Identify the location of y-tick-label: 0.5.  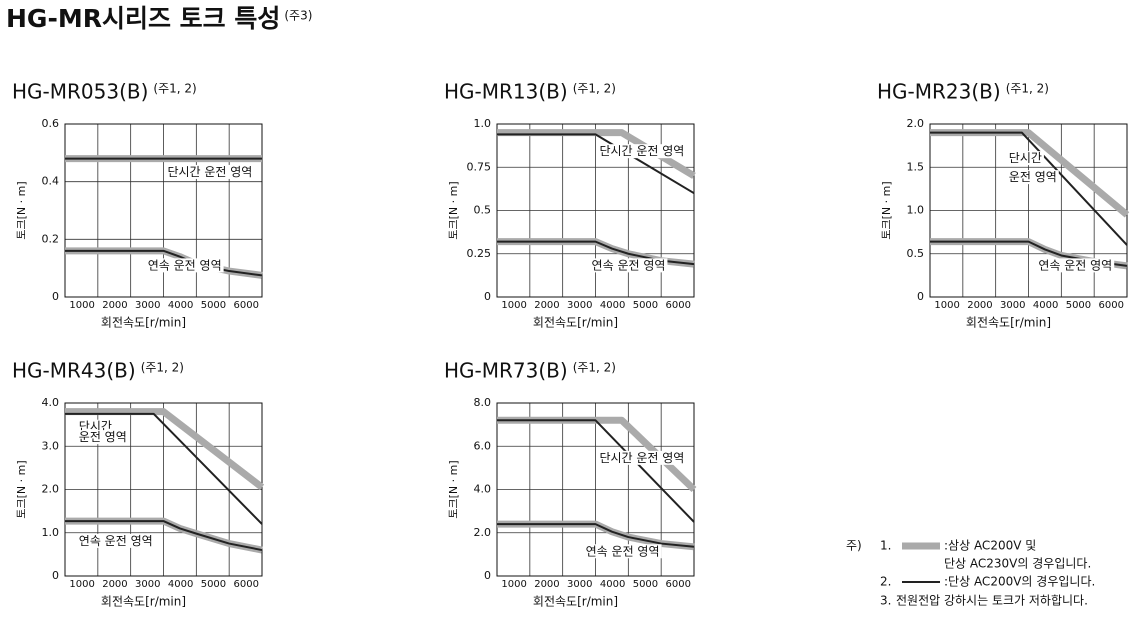
(916, 253).